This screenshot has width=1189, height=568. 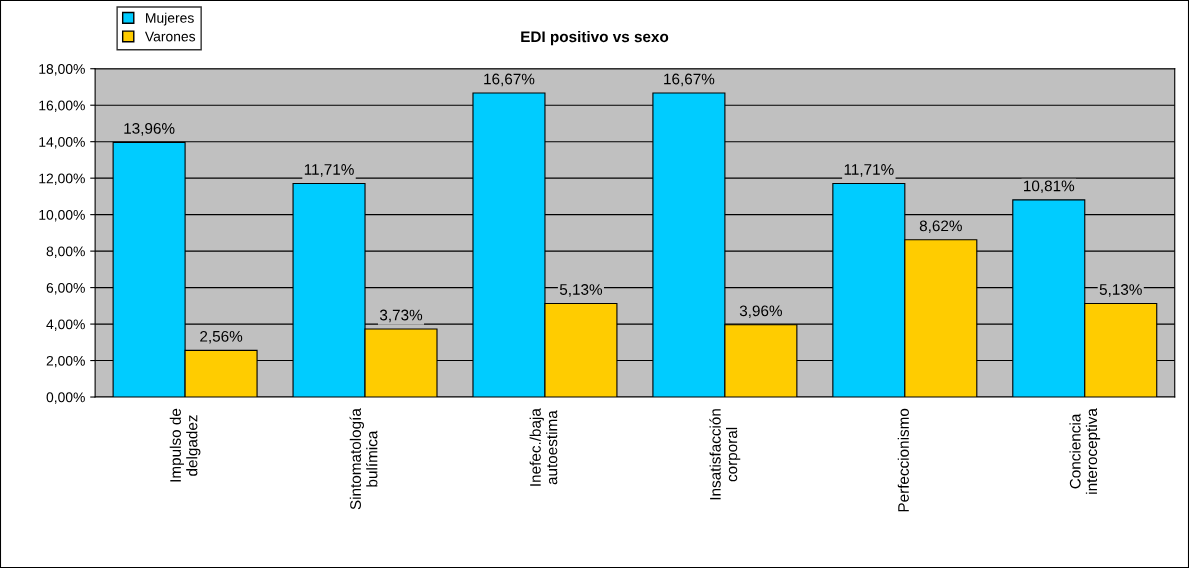 What do you see at coordinates (65, 361) in the screenshot?
I see `y-tick-label: 2,00%` at bounding box center [65, 361].